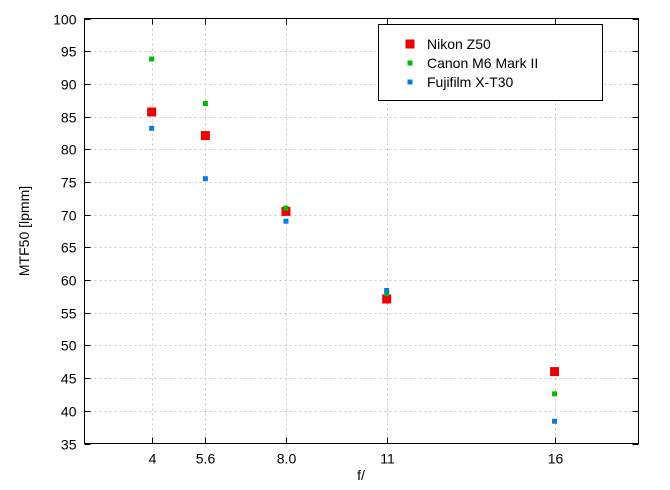 The height and width of the screenshot is (490, 670). I want to click on y-tick-label: 45, so click(69, 379).